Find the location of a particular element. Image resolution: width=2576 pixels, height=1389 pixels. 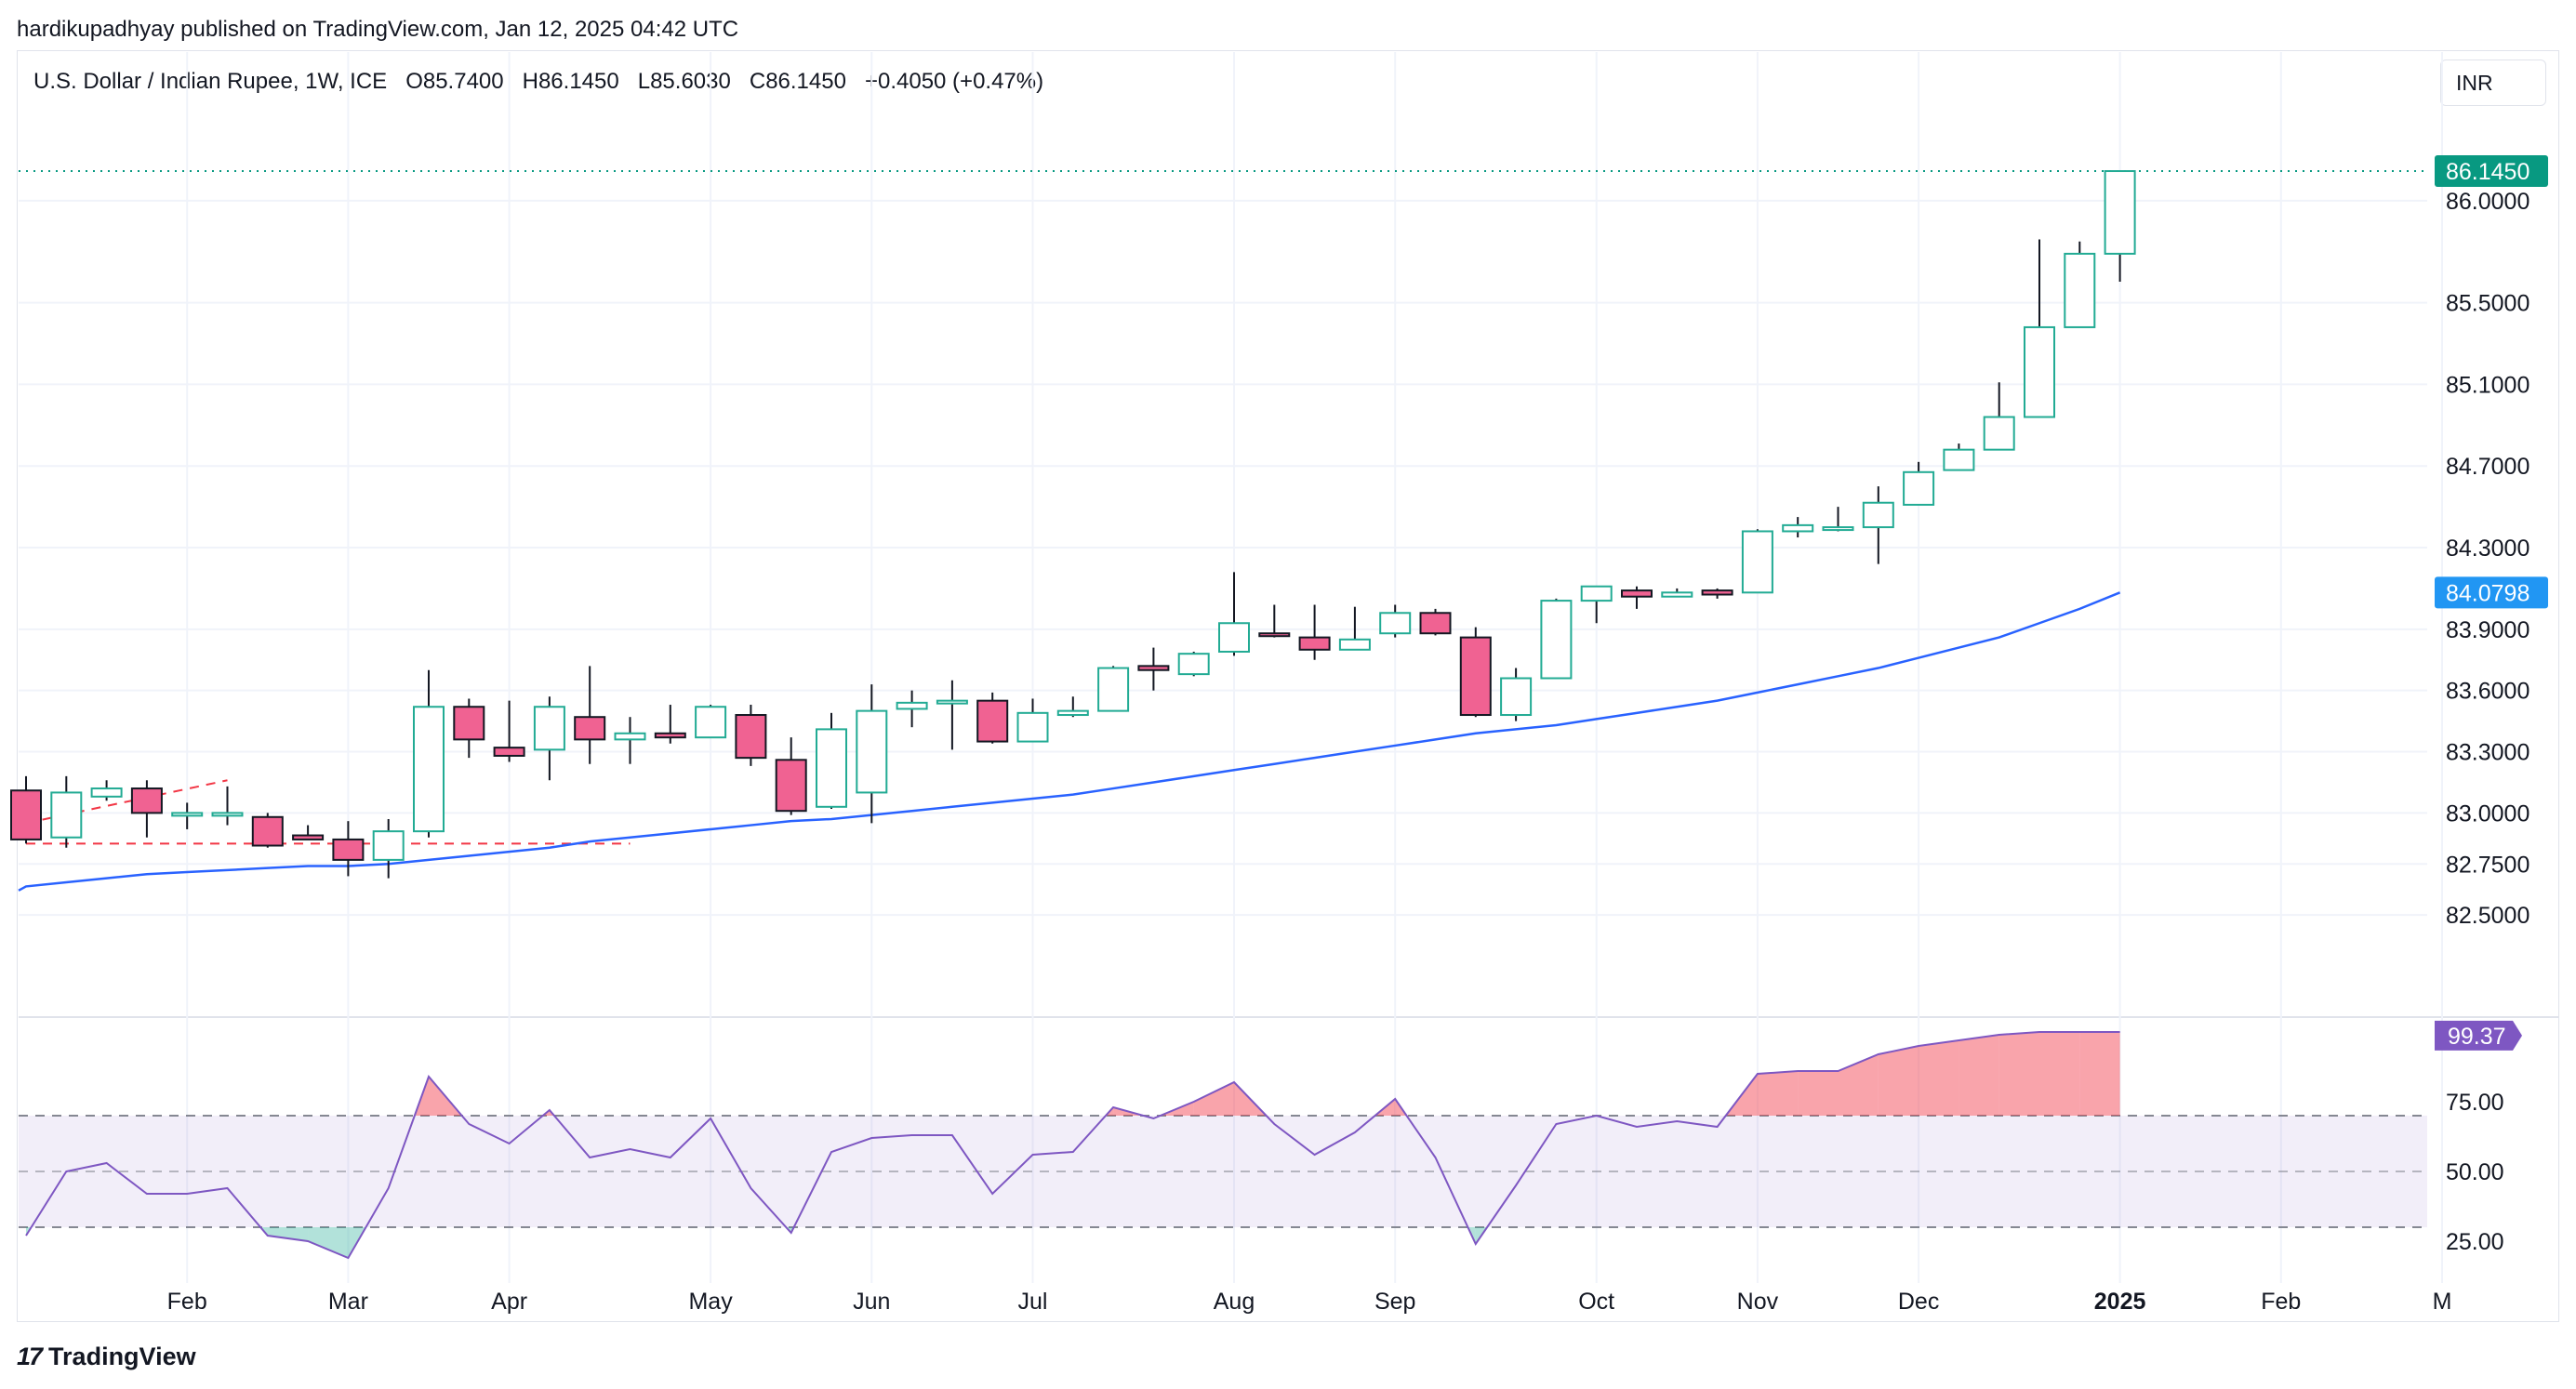

tradingview-logo: 17 TradingView is located at coordinates (106, 1357).